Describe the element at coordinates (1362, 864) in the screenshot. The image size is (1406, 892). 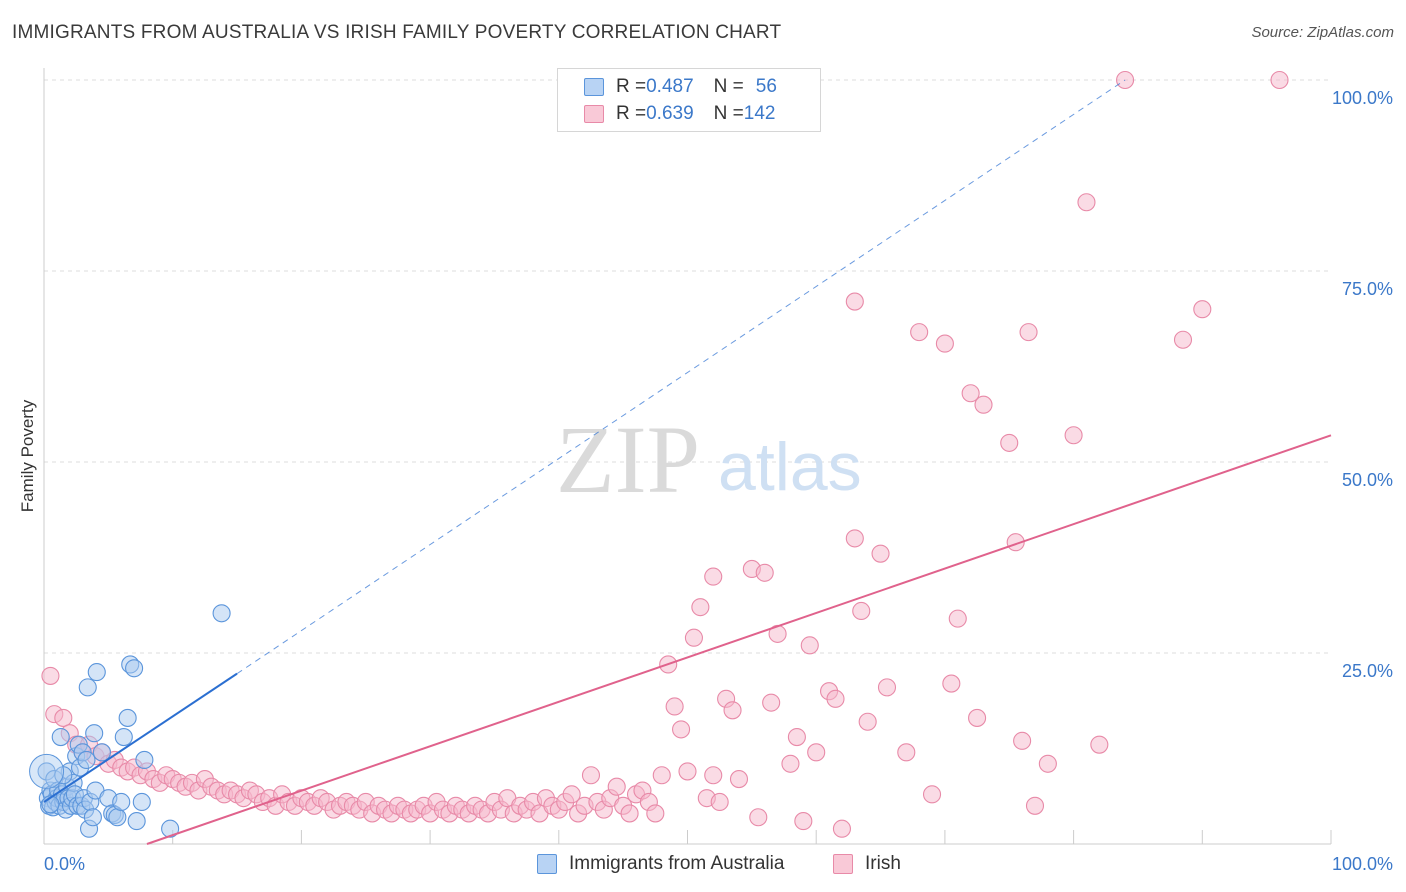
I see `x-tick-label: 100.0%` at that location.